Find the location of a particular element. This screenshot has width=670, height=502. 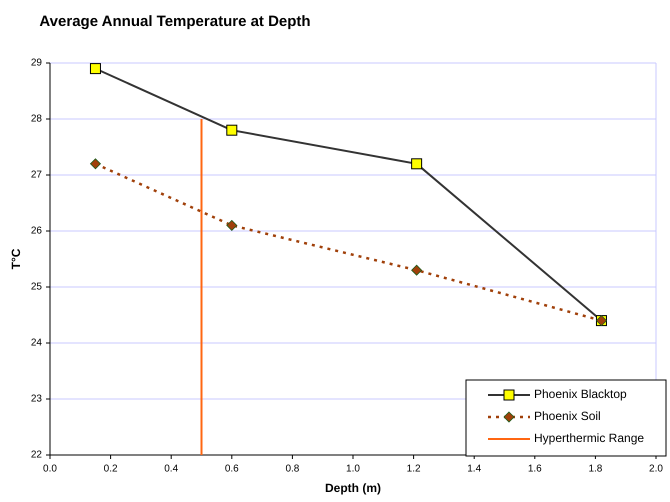

x-tick-label: 0.6 is located at coordinates (232, 469).